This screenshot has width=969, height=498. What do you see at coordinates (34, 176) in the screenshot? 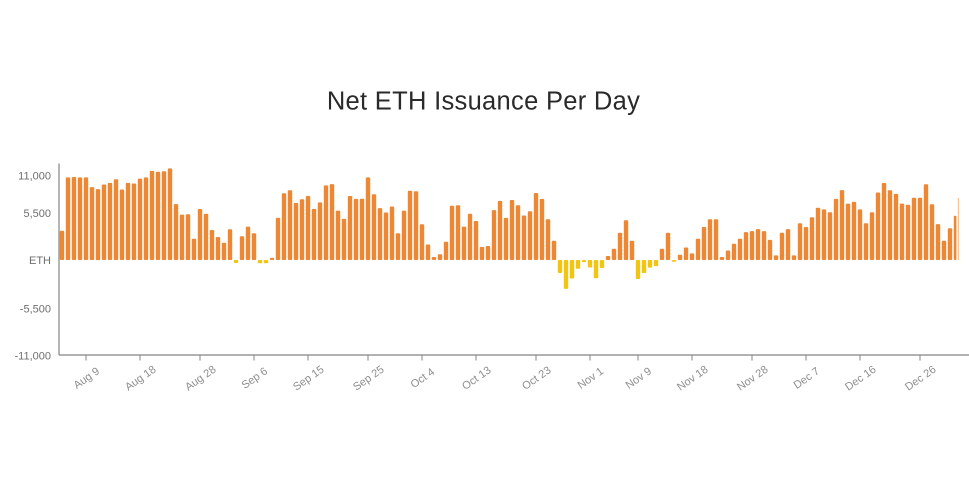
I see `svg-text: 11,000` at bounding box center [34, 176].